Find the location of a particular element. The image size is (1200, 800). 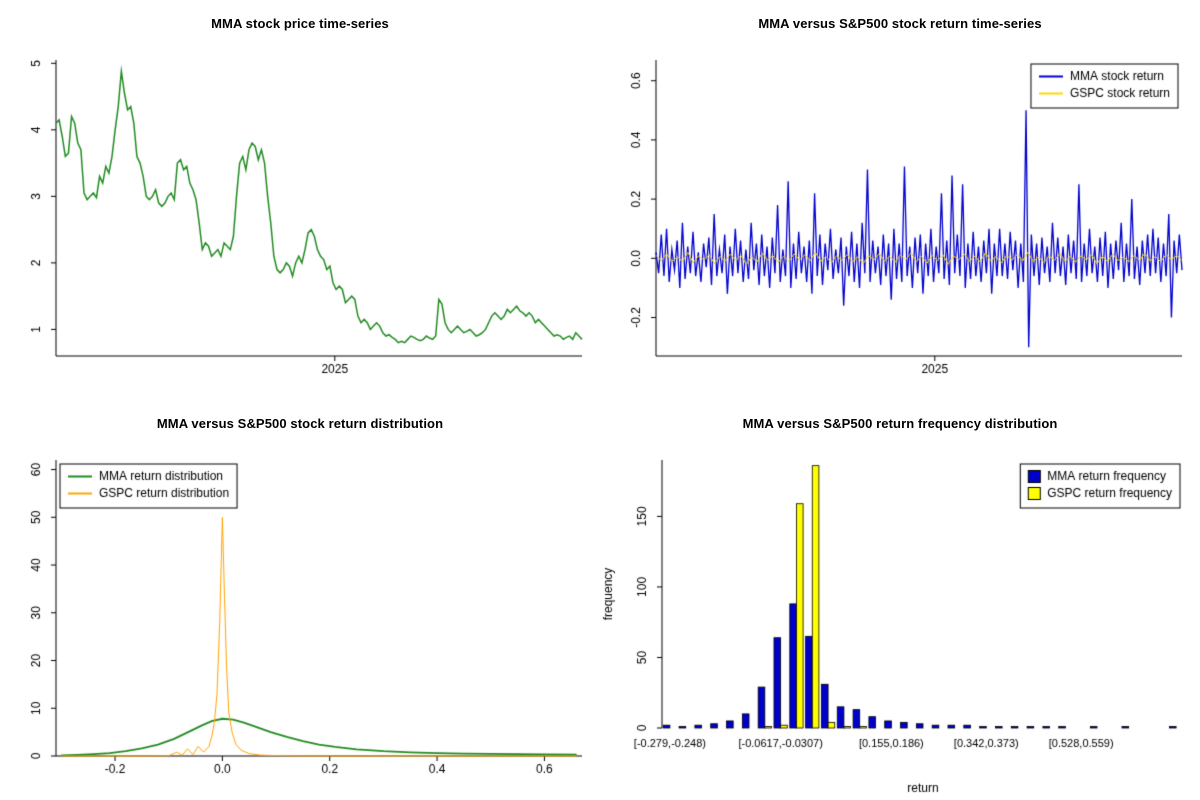

price-chart-title: MMA stock price time-series is located at coordinates (300, 23).